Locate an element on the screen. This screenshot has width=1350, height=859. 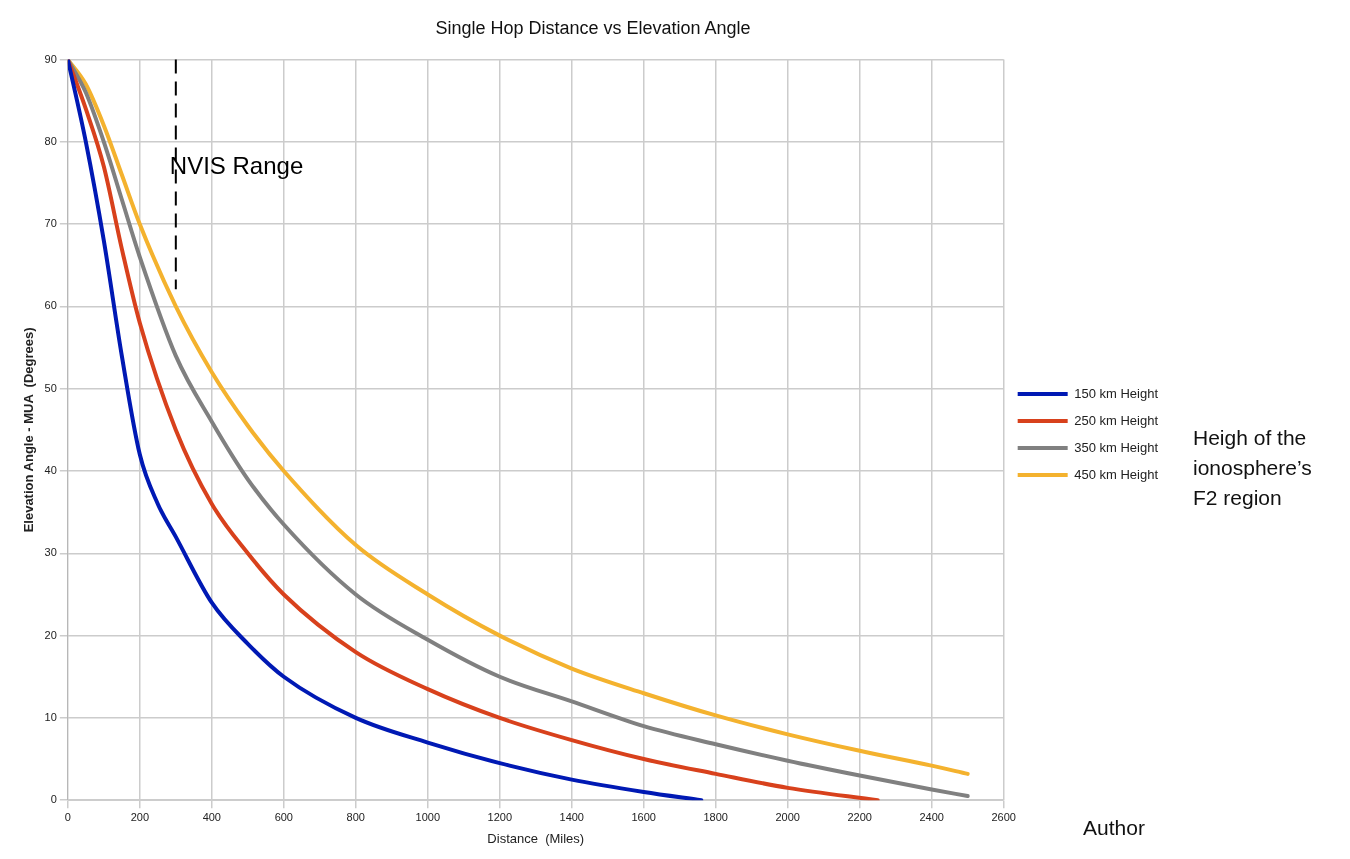
ref-line-label: NVIS Range is located at coordinates (236, 165).